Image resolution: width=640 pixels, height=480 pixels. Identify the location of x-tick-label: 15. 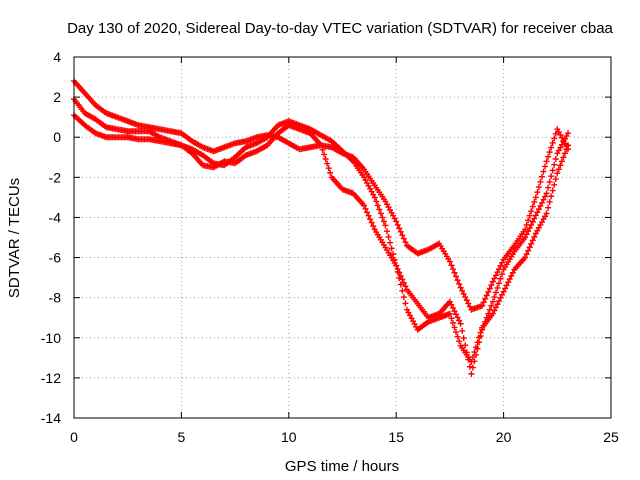
(396, 437).